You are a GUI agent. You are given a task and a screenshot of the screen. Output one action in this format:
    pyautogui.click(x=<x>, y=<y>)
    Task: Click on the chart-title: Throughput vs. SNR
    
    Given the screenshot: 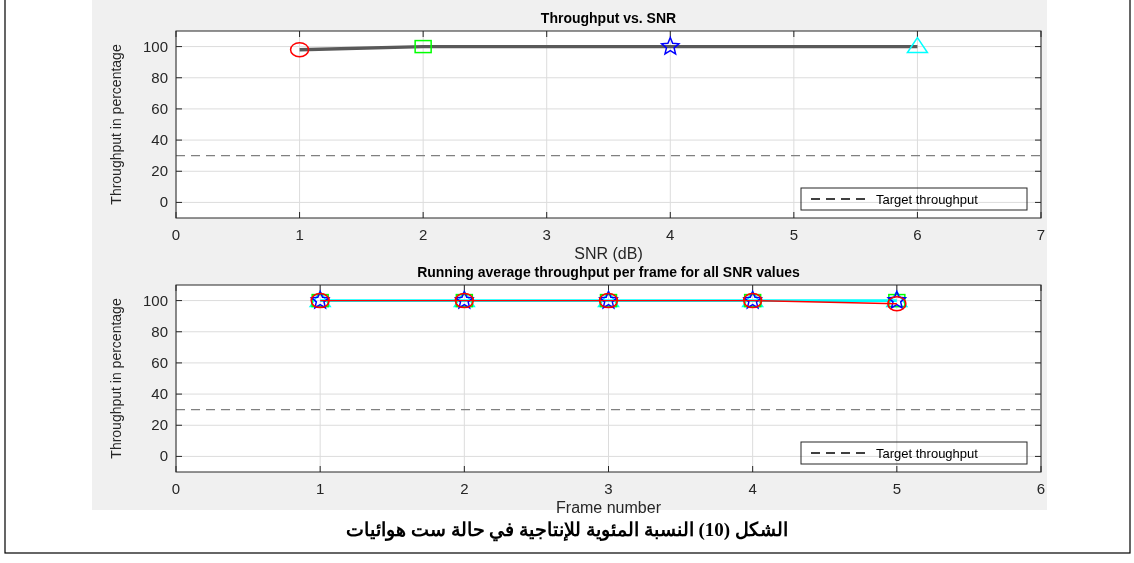 What is the action you would take?
    pyautogui.click(x=608, y=18)
    